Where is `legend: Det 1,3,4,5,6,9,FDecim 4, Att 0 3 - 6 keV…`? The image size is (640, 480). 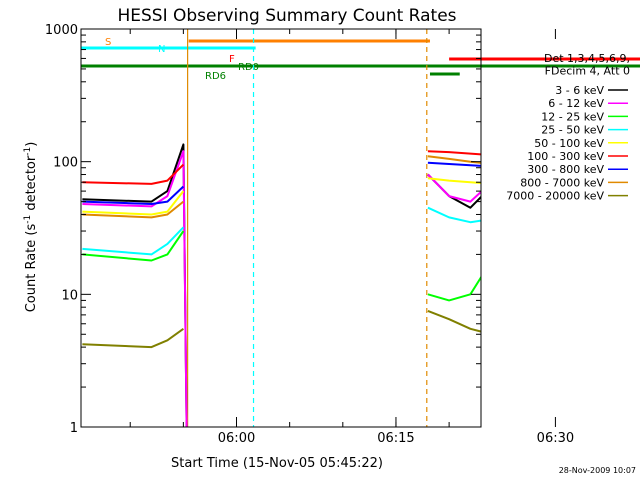 legend: Det 1,3,4,5,6,9,FDecim 4, Att 0 3 - 6 keV… is located at coordinates (568, 127).